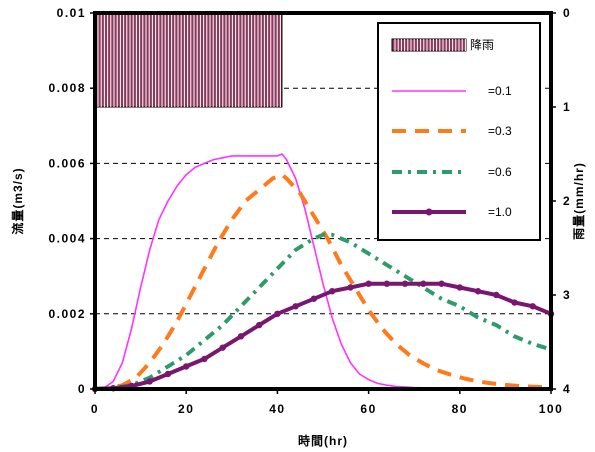  Describe the element at coordinates (567, 295) in the screenshot. I see `y2-tick-label: 3` at that location.